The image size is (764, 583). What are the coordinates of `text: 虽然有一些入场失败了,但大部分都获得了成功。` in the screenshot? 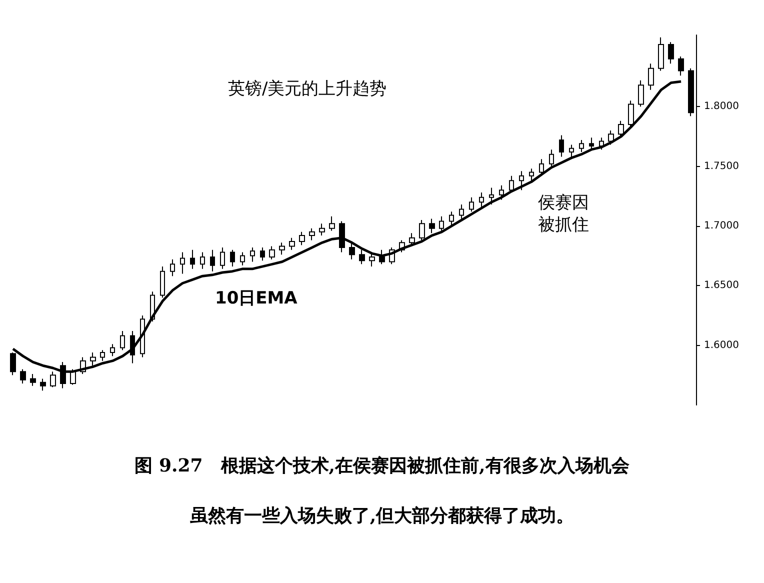 It's located at (381, 516).